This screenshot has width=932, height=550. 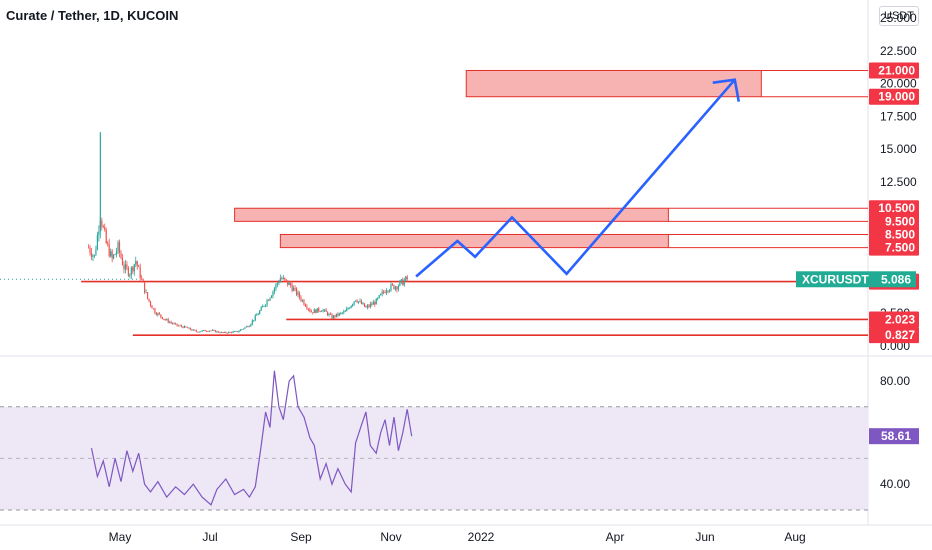 I want to click on time-tick-label: Jun, so click(x=704, y=537).